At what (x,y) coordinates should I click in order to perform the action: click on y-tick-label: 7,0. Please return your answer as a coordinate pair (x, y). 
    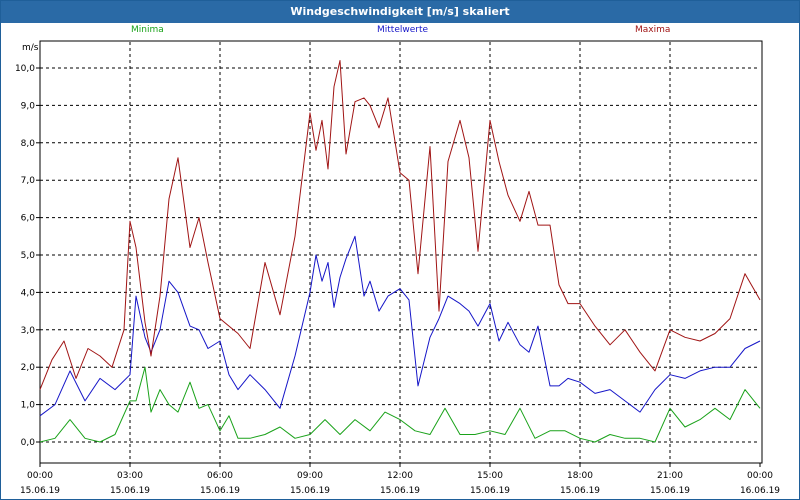
    Looking at the image, I should click on (28, 181).